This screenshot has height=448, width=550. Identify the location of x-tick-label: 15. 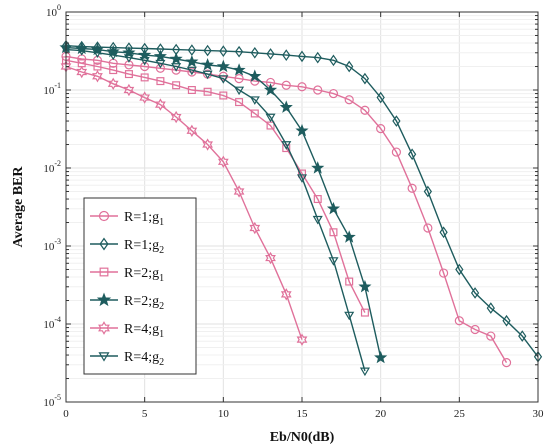
(303, 414).